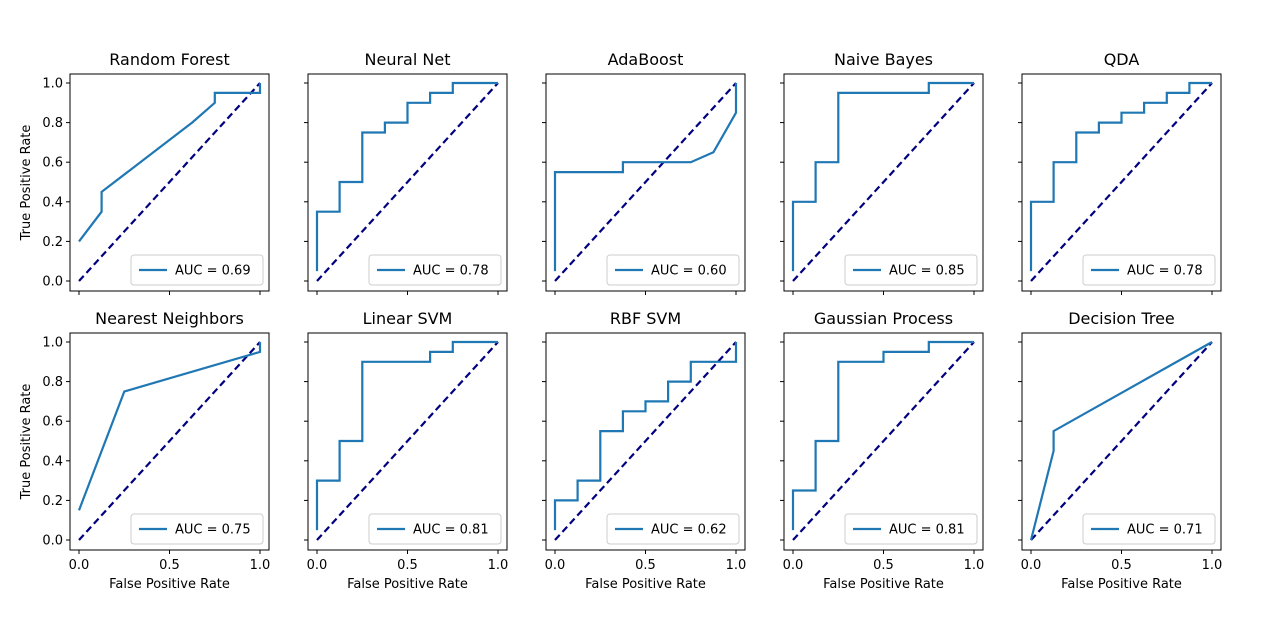  I want to click on legend: AUC = 0.60, so click(673, 270).